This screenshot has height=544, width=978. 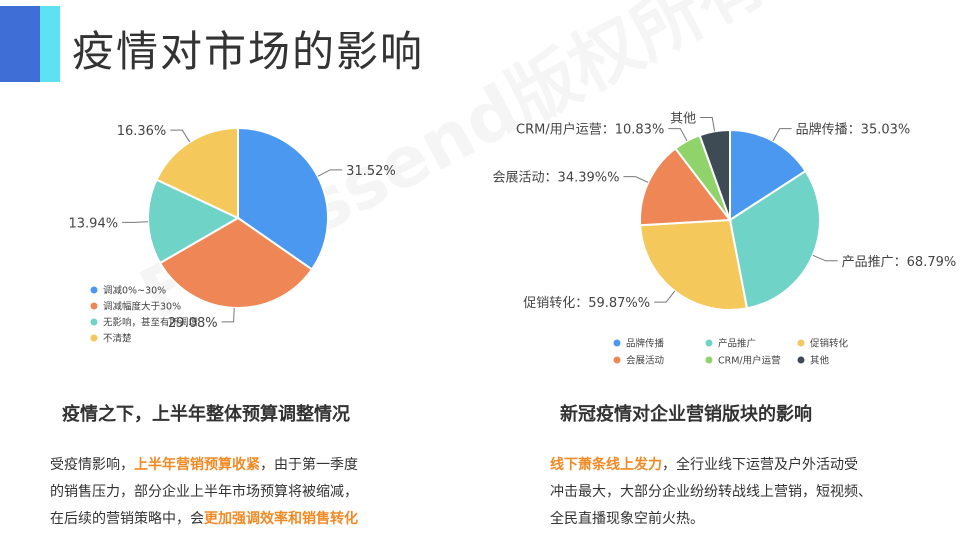 I want to click on left-line3-pre: 在后续的营销策略中，会, so click(x=127, y=519).